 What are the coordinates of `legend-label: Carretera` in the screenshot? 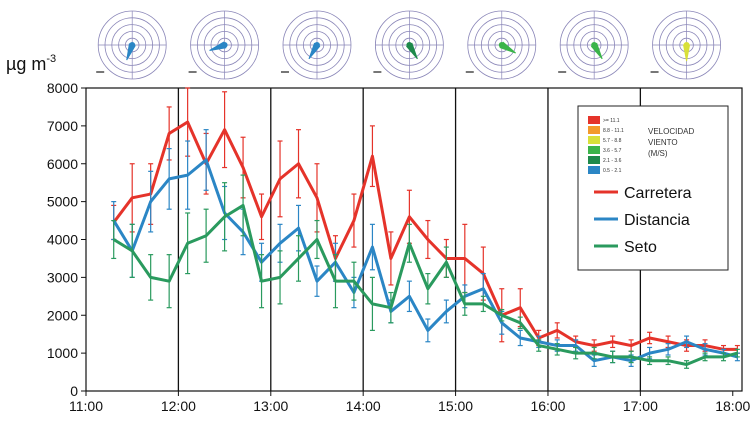 It's located at (658, 193).